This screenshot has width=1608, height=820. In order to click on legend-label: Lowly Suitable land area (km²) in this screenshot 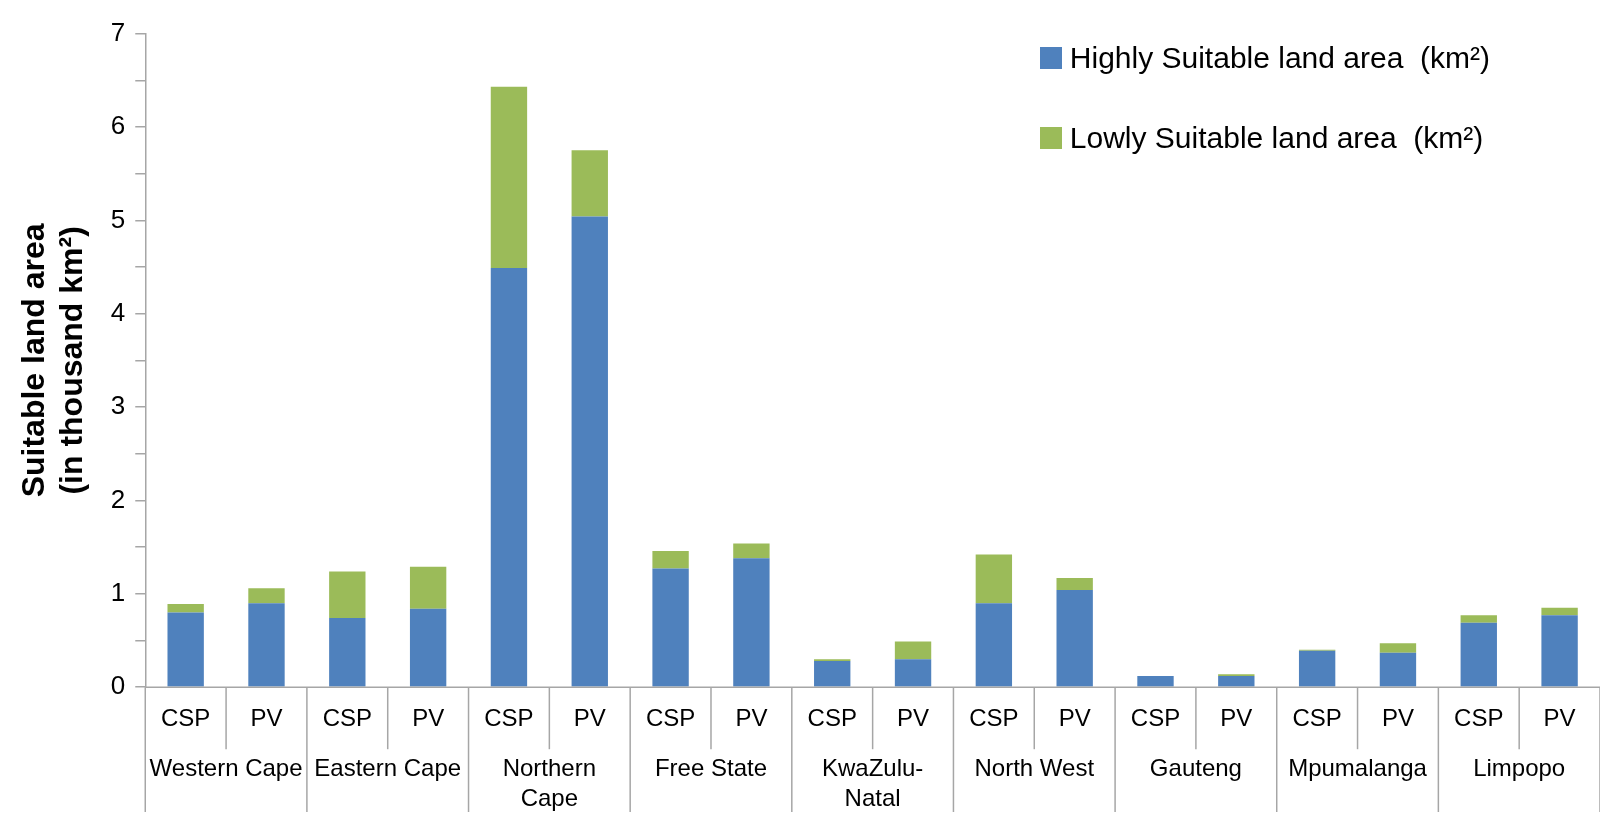, I will do `click(1276, 138)`.